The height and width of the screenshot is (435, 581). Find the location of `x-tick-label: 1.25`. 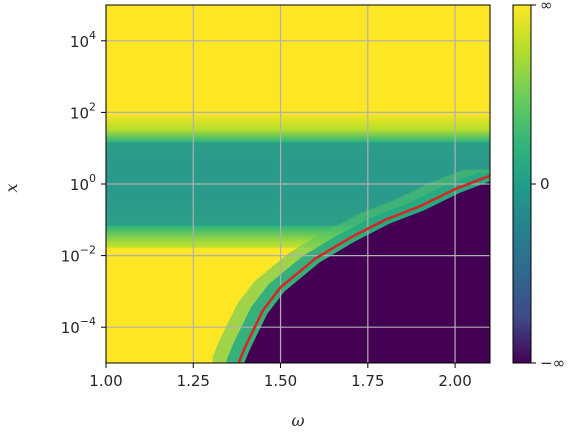

x-tick-label: 1.25 is located at coordinates (193, 381).